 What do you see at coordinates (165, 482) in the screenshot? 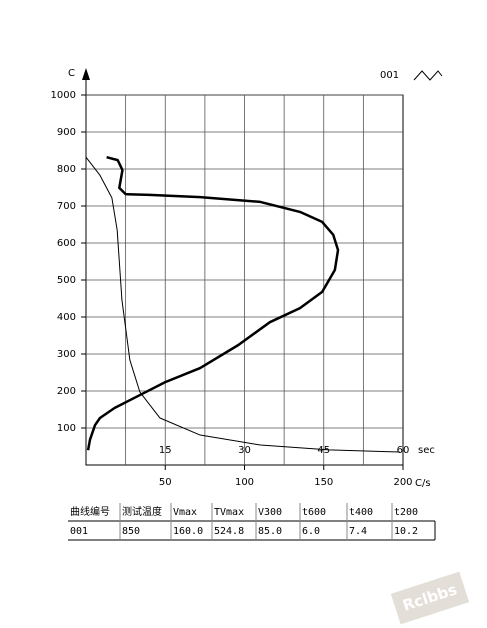
I see `x-tick-label: 50` at bounding box center [165, 482].